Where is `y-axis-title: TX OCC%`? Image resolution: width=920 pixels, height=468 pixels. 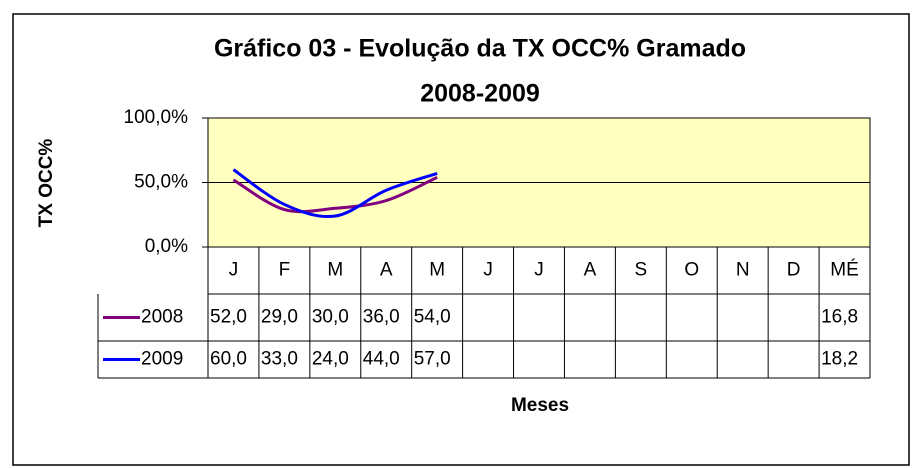
y-axis-title: TX OCC% is located at coordinates (46, 183).